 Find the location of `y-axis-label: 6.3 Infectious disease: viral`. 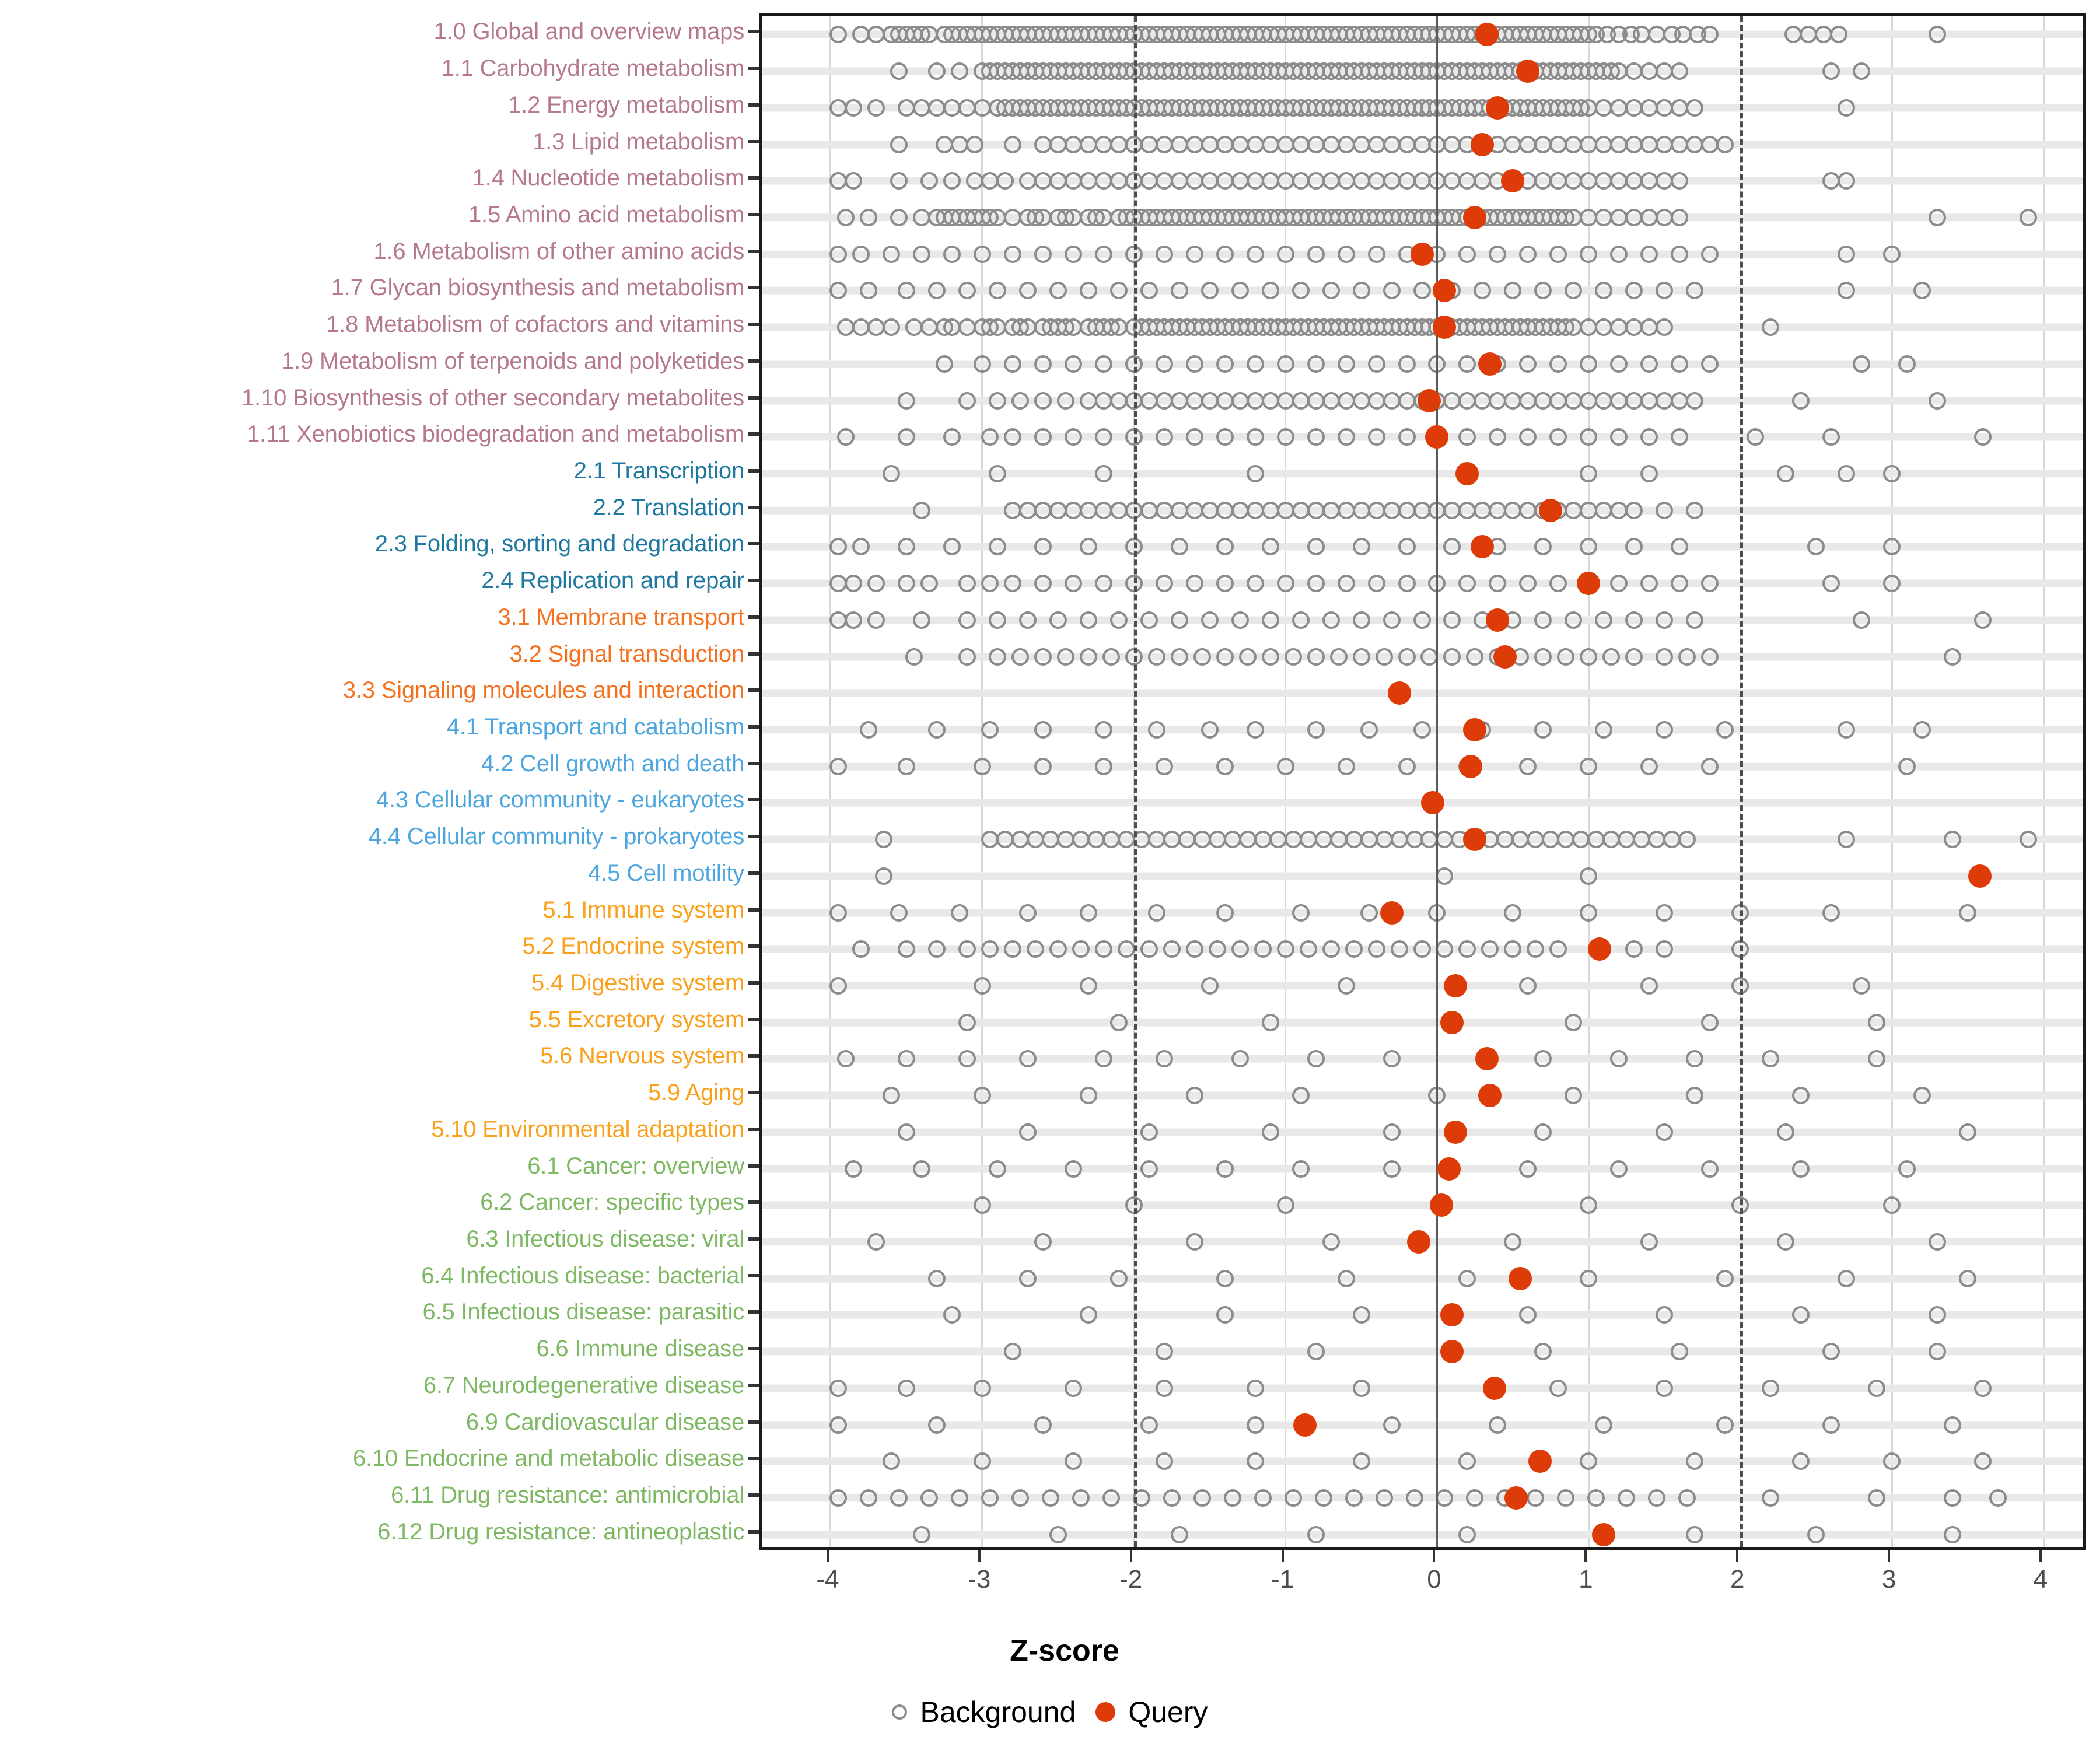

y-axis-label: 6.3 Infectious disease: viral is located at coordinates (605, 1239).